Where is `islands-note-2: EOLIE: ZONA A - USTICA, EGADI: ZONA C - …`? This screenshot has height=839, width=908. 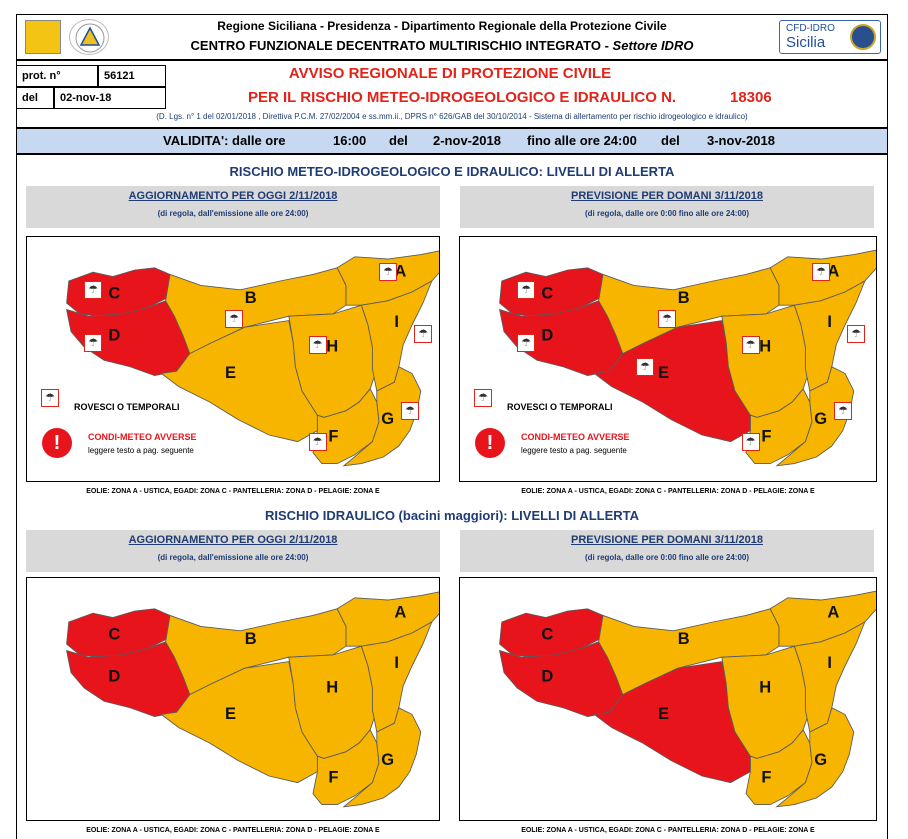 islands-note-2: EOLIE: ZONA A - USTICA, EGADI: ZONA C - … is located at coordinates (668, 491).